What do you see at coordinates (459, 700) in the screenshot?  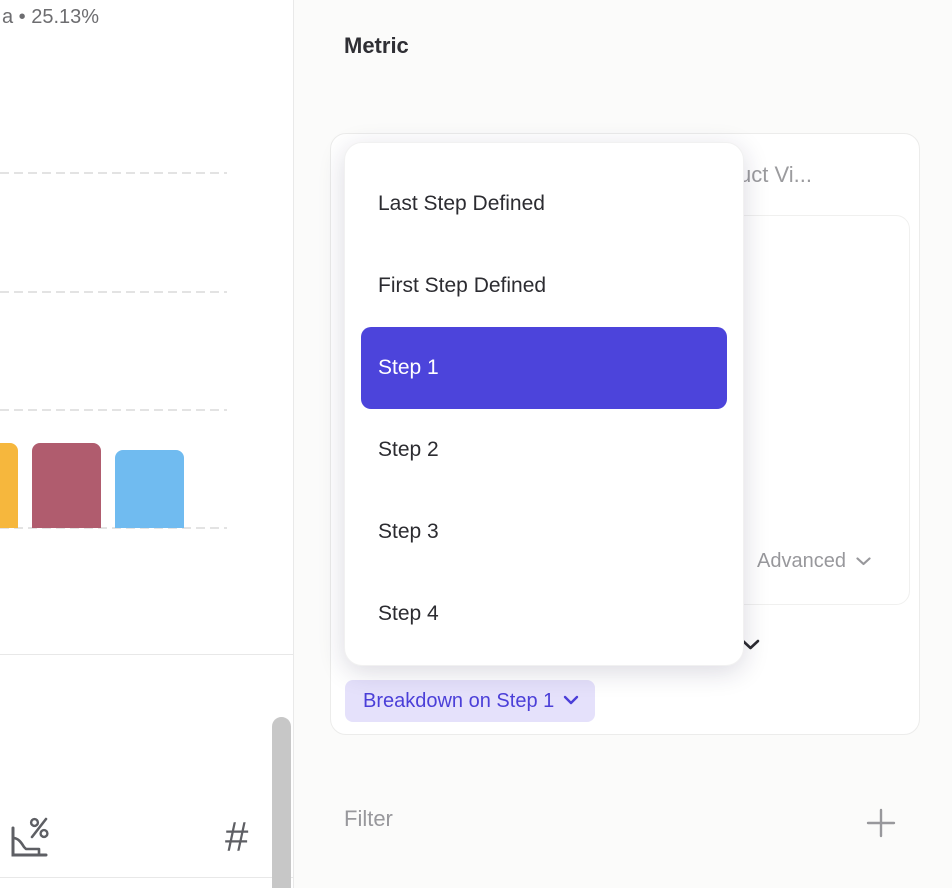 I see `breakdown-button-label: Breakdown on Step 1` at bounding box center [459, 700].